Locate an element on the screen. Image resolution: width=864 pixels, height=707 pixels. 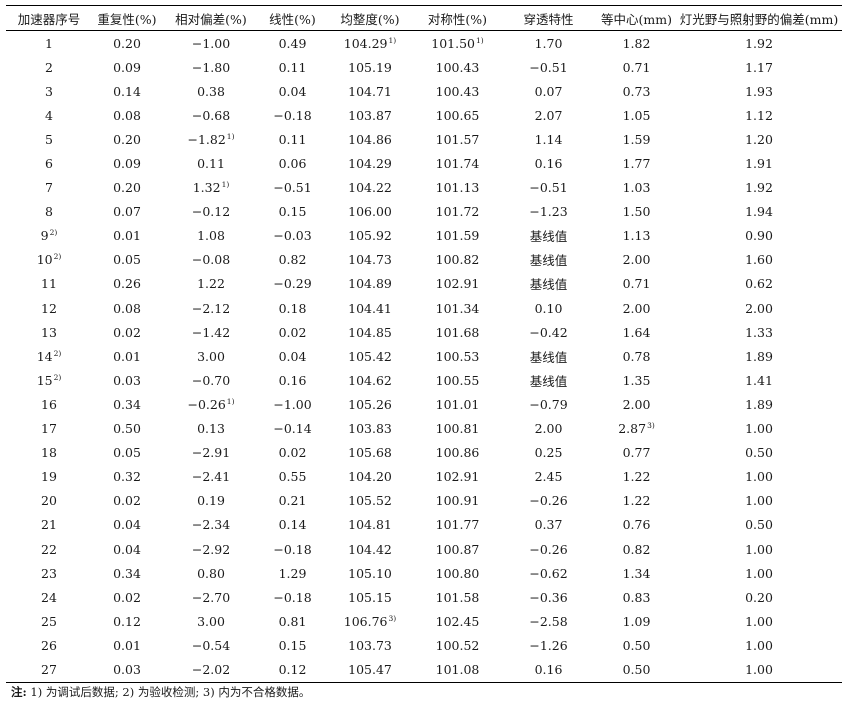
cell-flatness: 104.89 is located at coordinates (370, 284).